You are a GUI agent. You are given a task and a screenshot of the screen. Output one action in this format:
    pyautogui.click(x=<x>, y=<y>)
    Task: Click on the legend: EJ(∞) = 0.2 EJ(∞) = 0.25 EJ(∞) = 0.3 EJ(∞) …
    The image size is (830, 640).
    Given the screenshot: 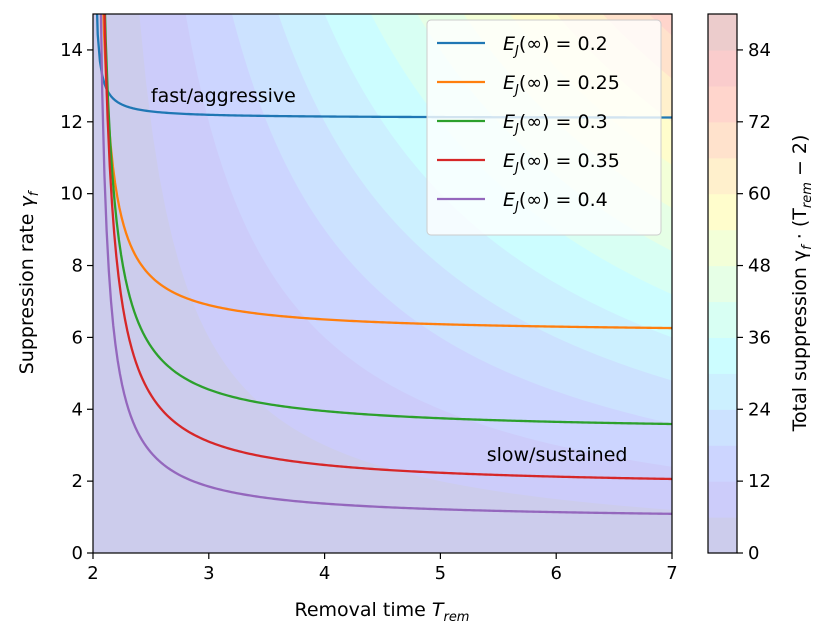 What is the action you would take?
    pyautogui.click(x=544, y=127)
    